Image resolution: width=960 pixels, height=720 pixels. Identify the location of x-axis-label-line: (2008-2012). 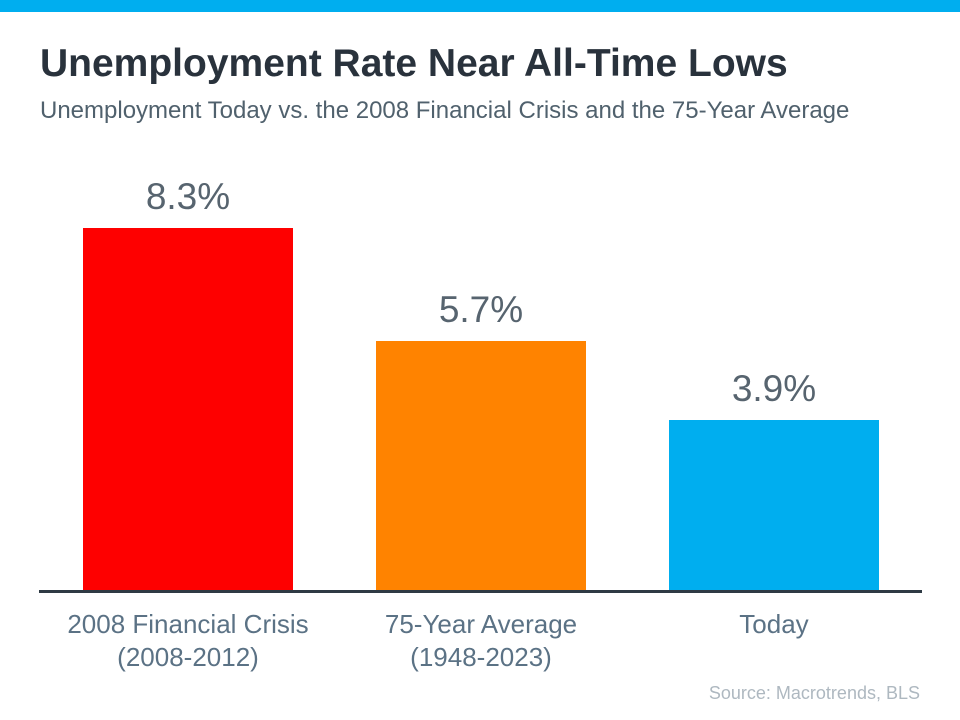
(188, 657).